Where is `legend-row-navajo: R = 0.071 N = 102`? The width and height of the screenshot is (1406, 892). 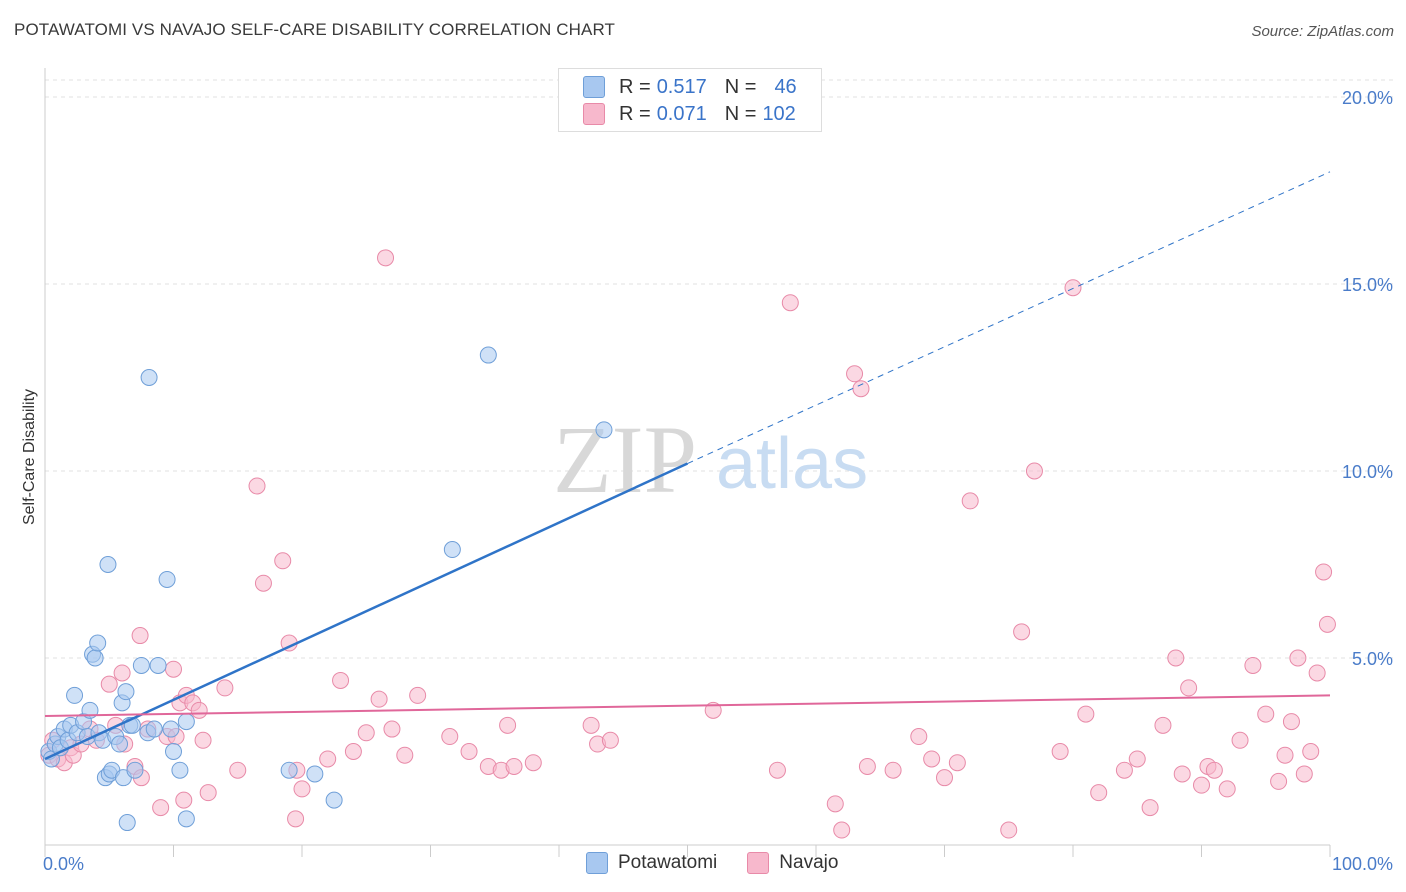 legend-row-navajo: R = 0.071 N = 102 is located at coordinates (689, 114).